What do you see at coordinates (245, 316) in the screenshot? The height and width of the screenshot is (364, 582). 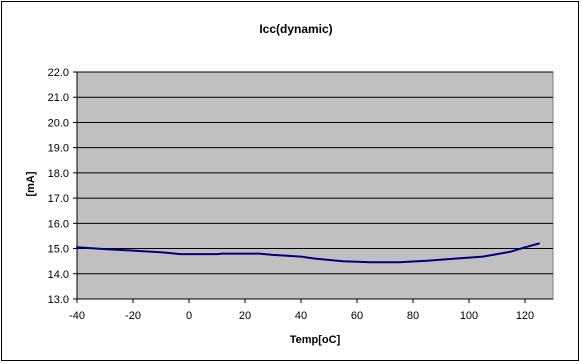 I see `x-tick-label: 20` at bounding box center [245, 316].